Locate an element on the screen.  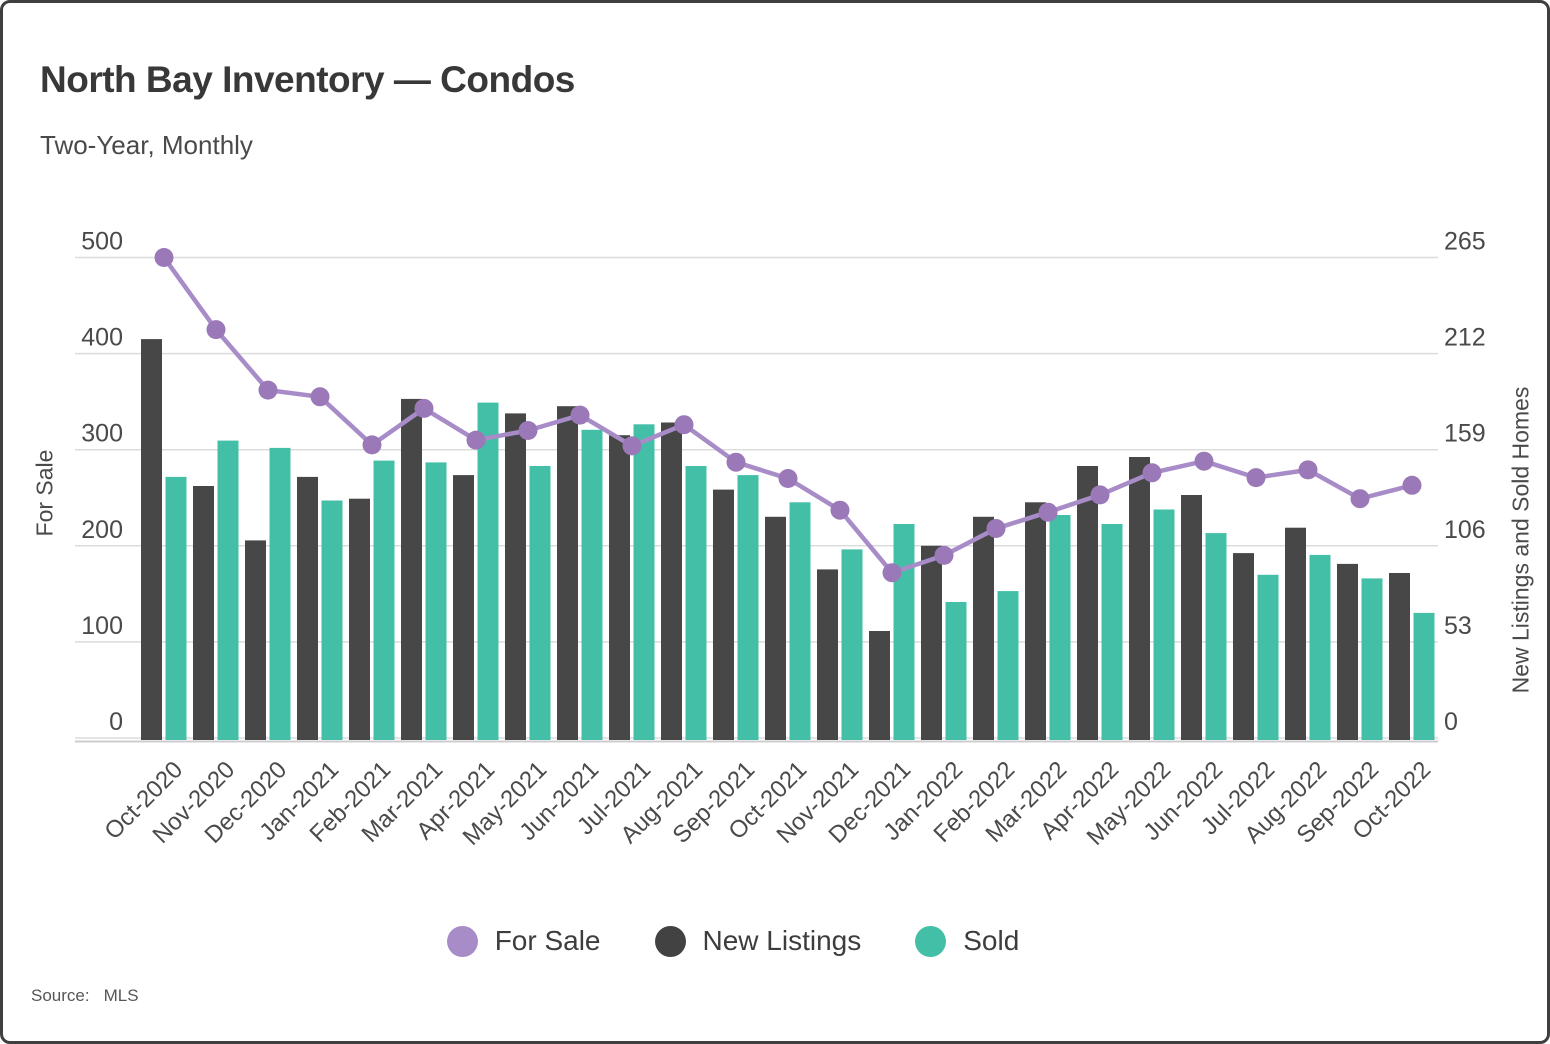
legend-label-for-sale: For Sale is located at coordinates (547, 940).